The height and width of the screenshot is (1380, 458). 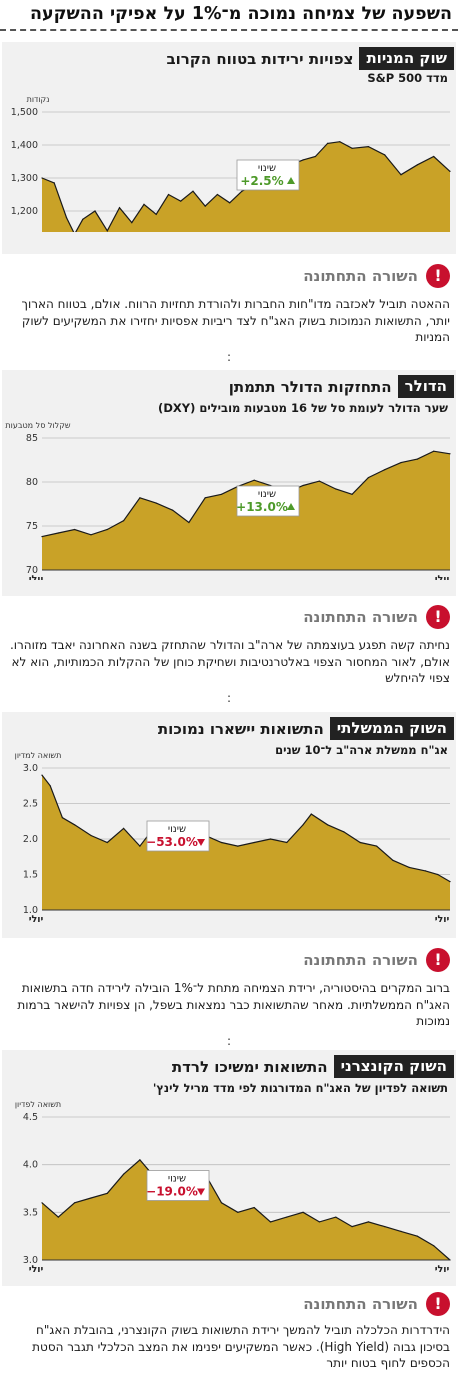 I want to click on y-tick-label: 1,200, so click(x=24, y=211).